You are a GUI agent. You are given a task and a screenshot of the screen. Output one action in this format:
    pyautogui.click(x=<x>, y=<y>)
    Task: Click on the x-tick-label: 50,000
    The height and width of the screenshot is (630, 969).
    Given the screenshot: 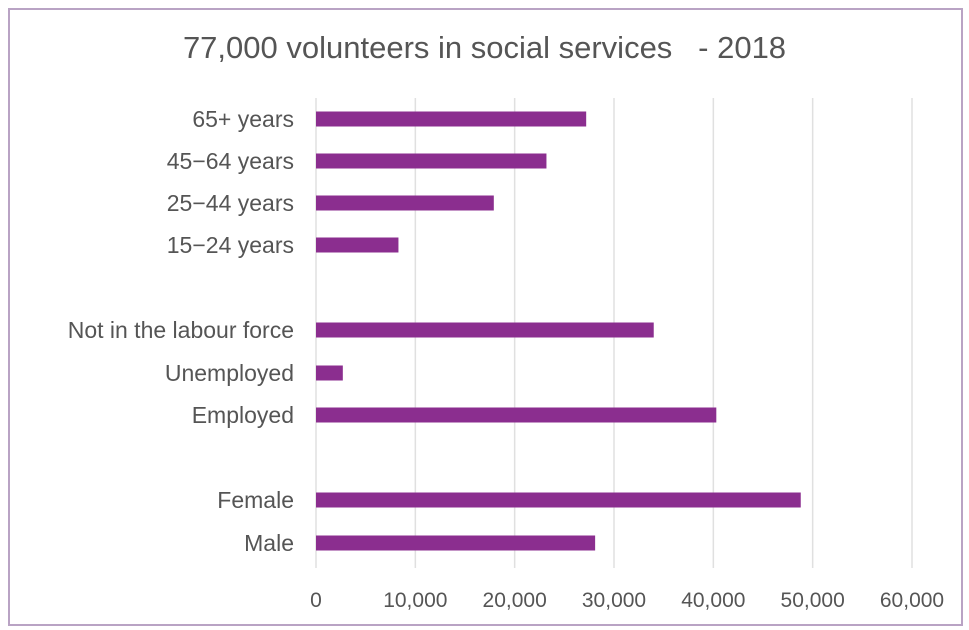 What is the action you would take?
    pyautogui.click(x=813, y=600)
    